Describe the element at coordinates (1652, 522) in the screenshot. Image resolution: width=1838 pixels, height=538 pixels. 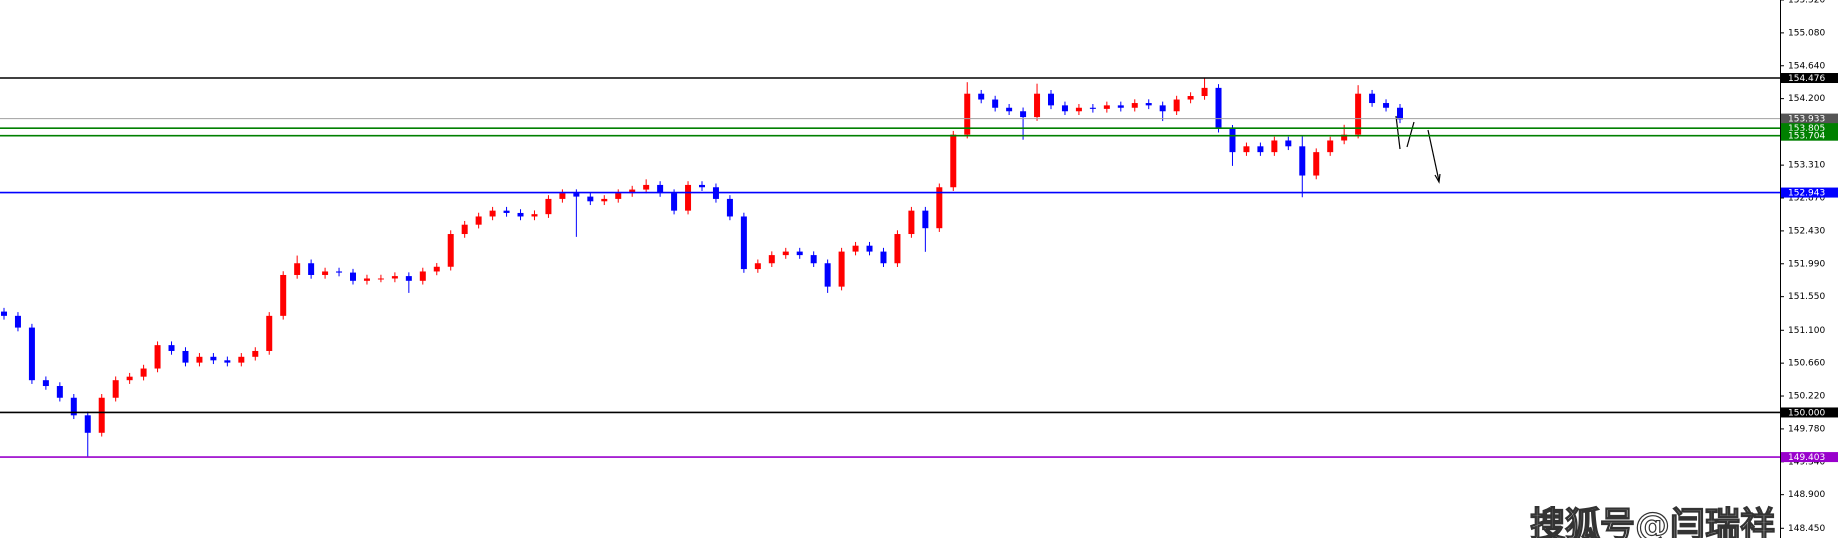
I see `watermark: 搜狐号@闫瑞祥` at that location.